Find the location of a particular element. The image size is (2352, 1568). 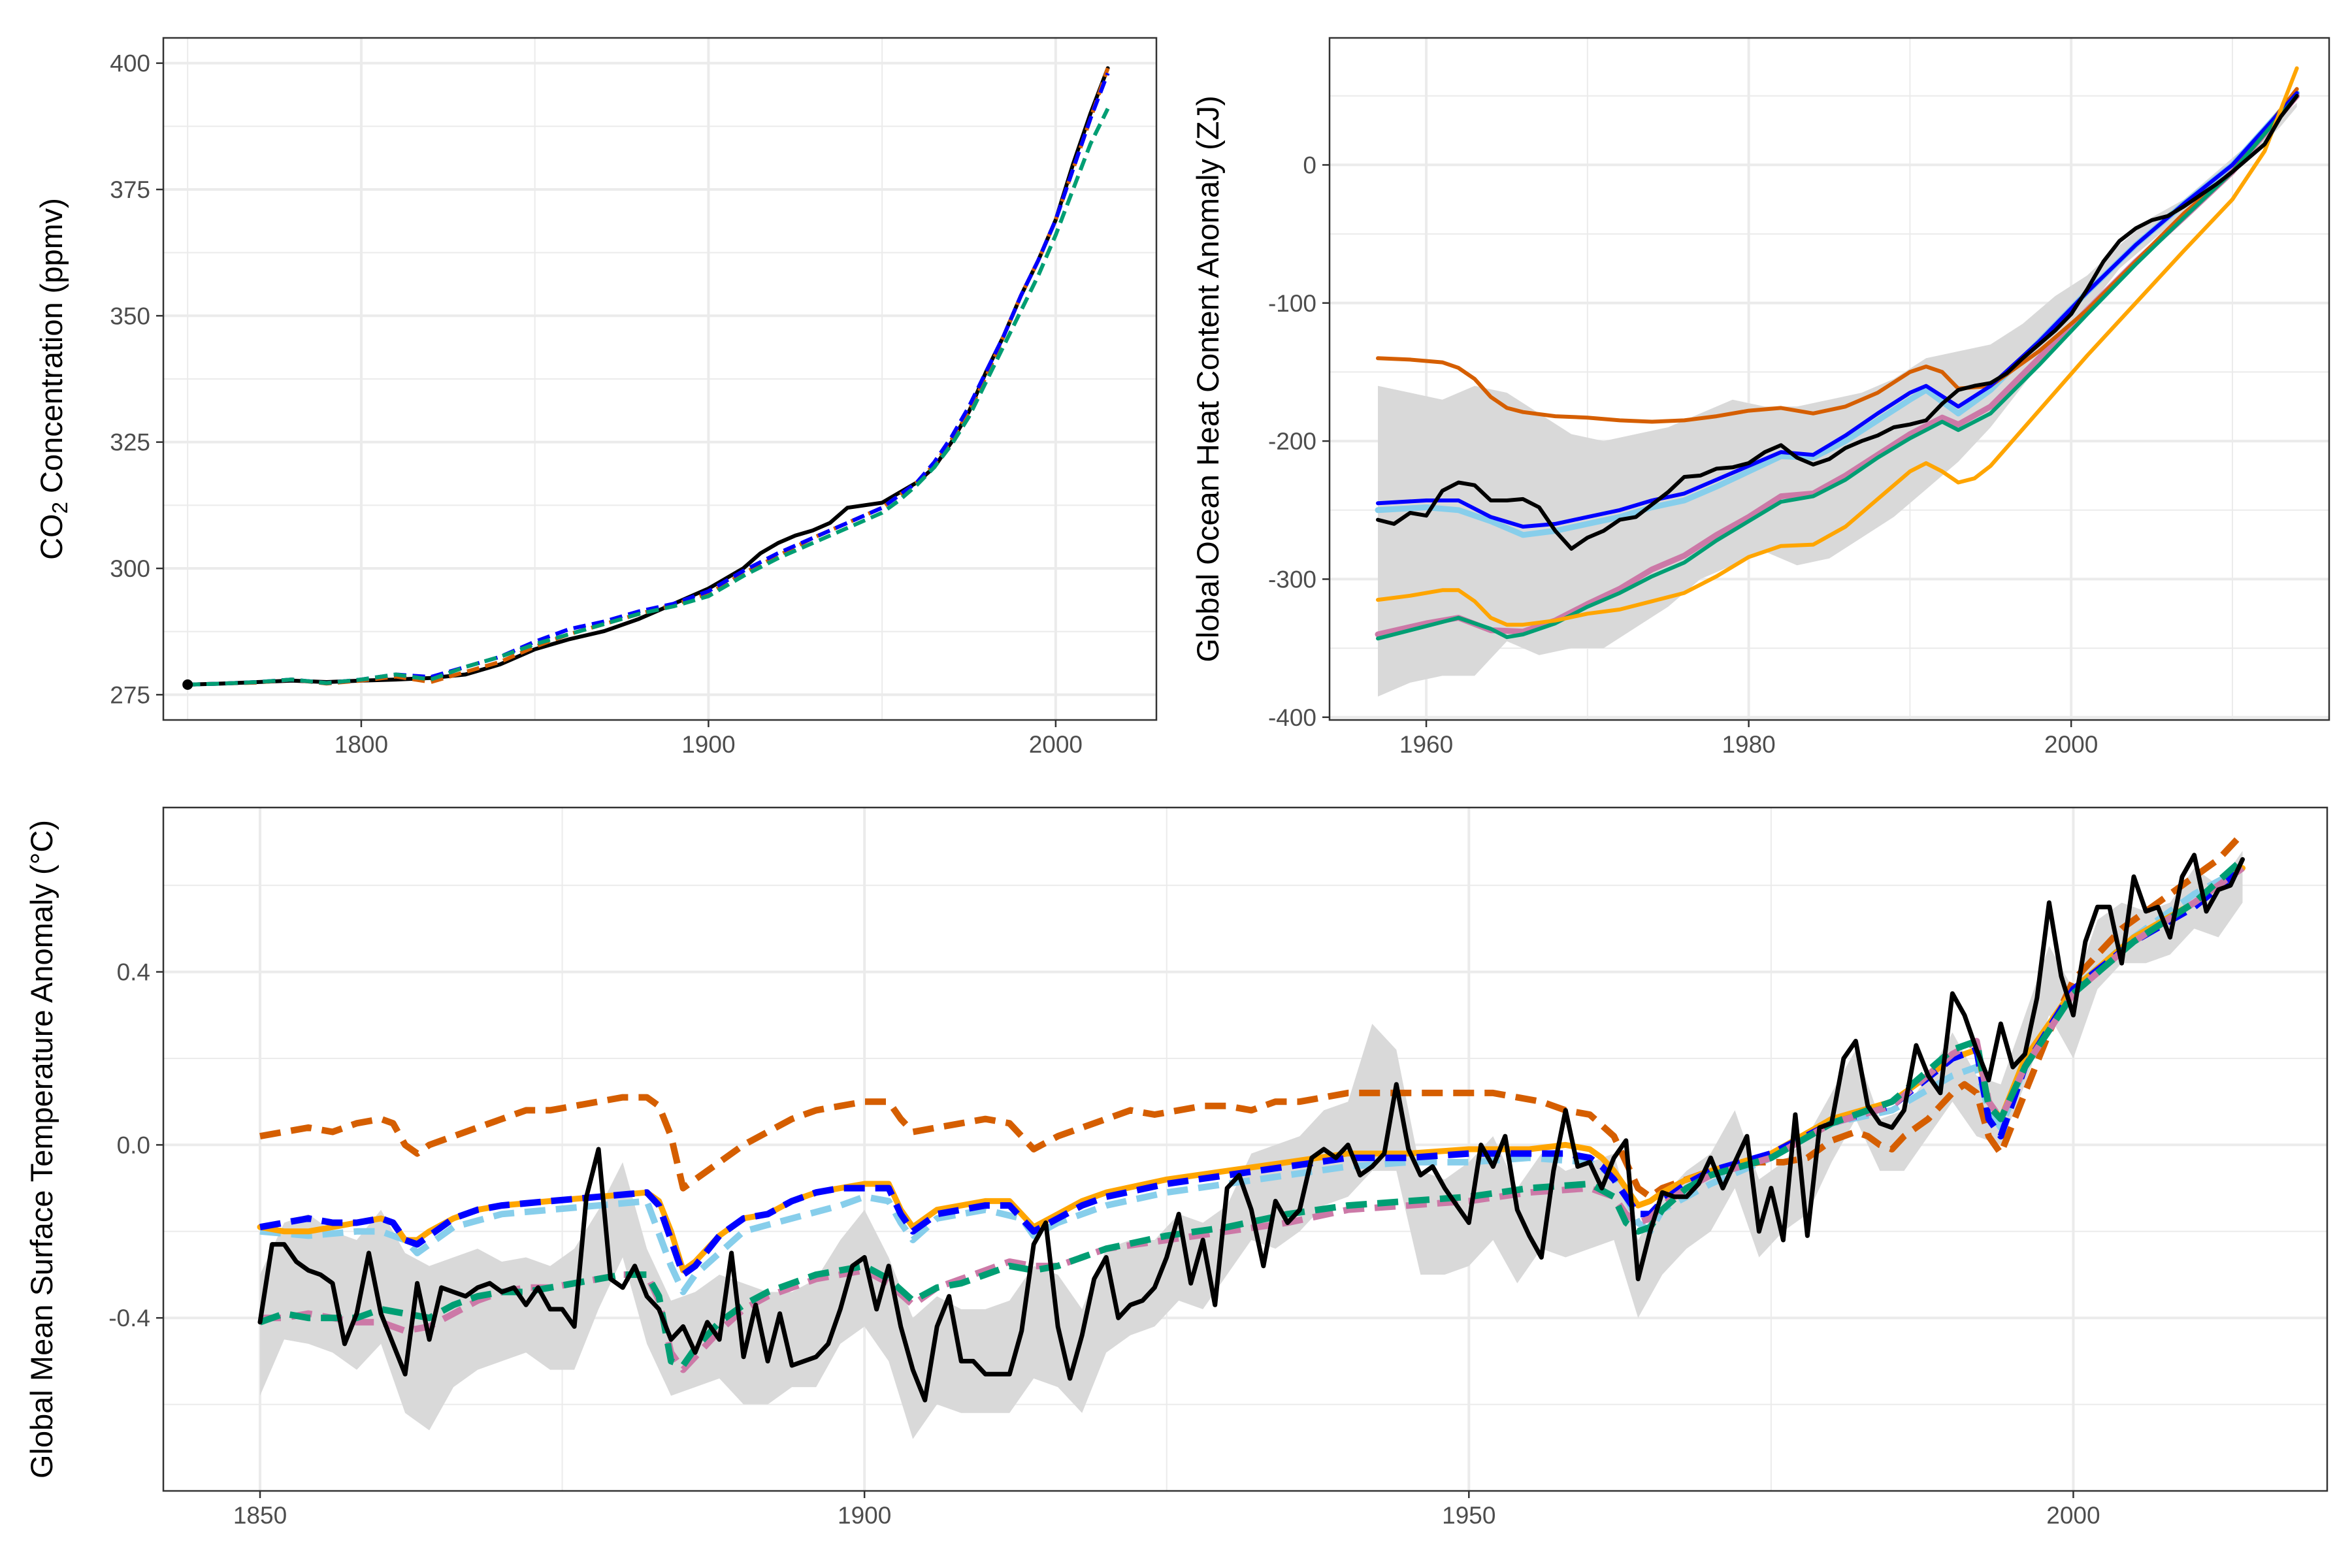

y-tick-label: -300 is located at coordinates (1292, 579).